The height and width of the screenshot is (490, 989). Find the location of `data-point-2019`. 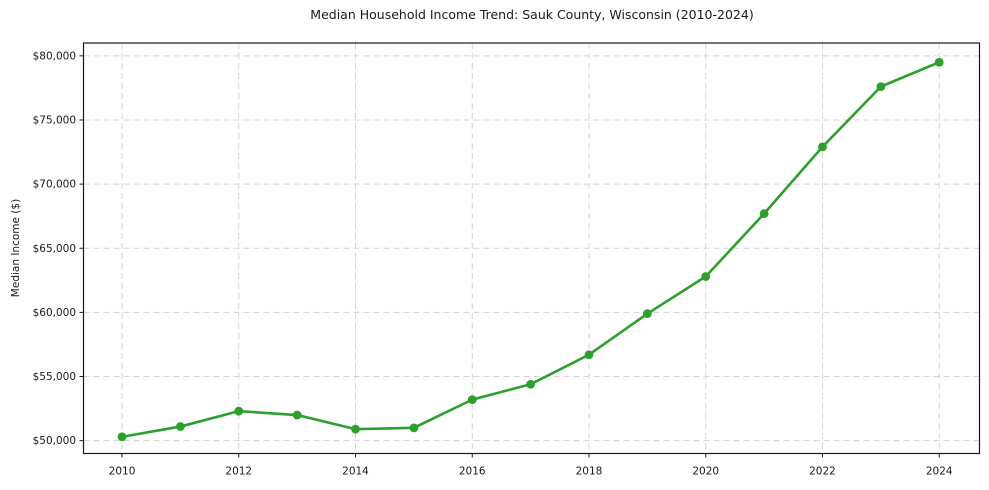

data-point-2019 is located at coordinates (647, 314).